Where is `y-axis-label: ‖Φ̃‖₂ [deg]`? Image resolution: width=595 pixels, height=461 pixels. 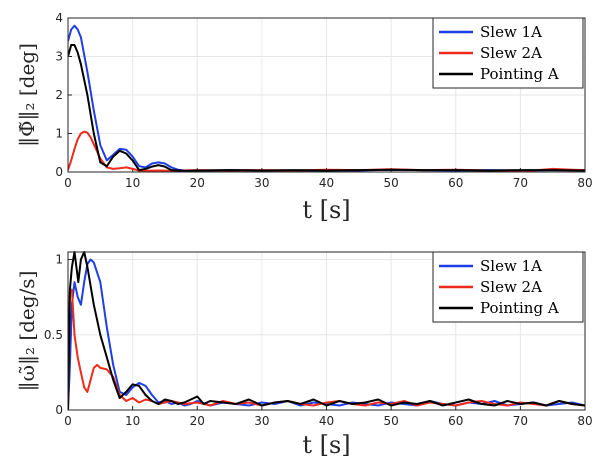
y-axis-label: ‖Φ̃‖₂ [deg] is located at coordinates (27, 95).